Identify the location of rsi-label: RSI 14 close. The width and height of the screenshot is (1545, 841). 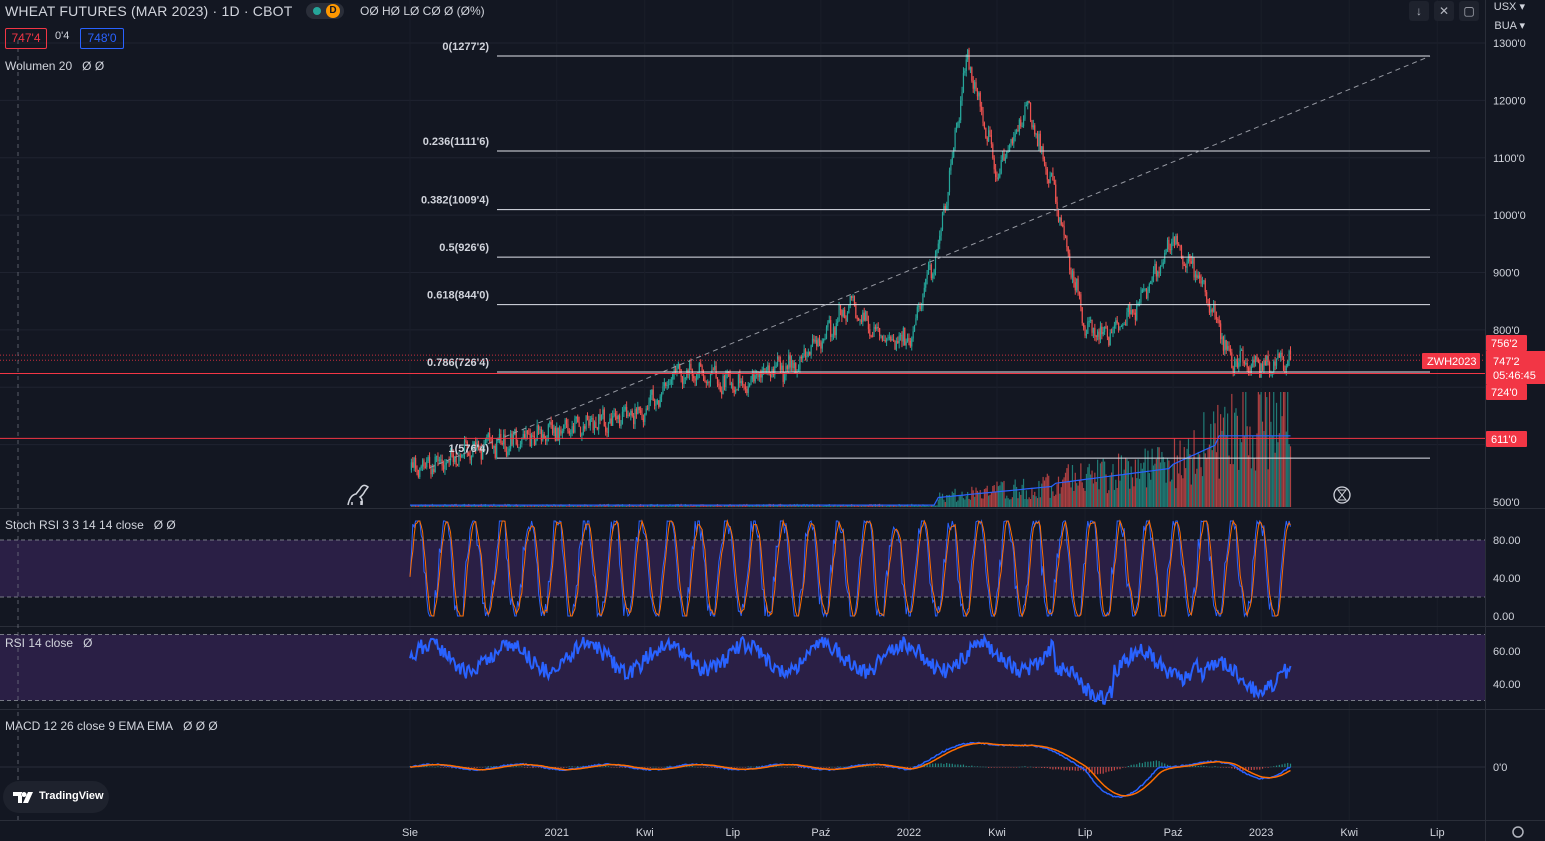
(39, 643).